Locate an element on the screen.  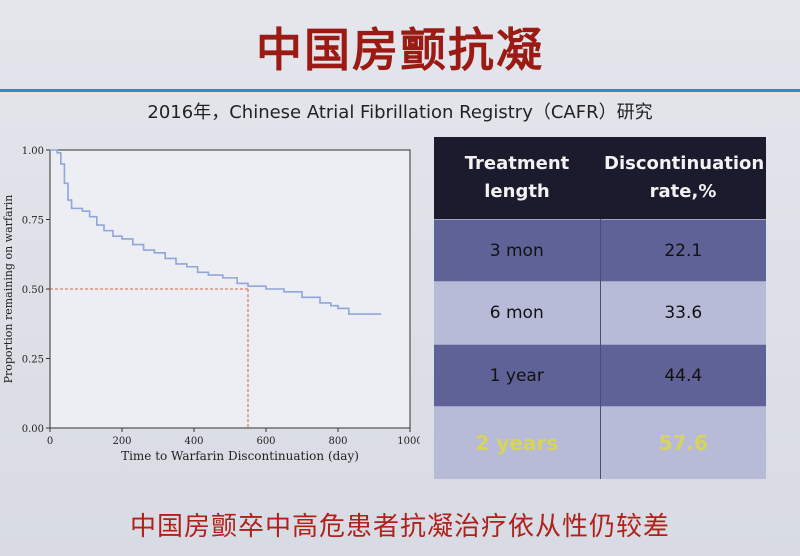
x-tick-label: 400 is located at coordinates (193, 441).